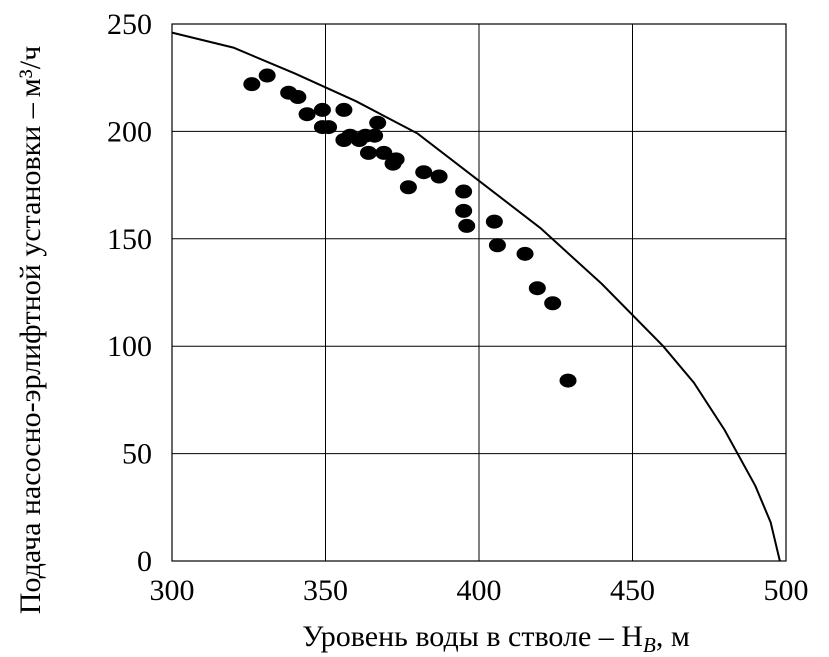 This screenshot has width=829, height=657. Describe the element at coordinates (30, 71) in the screenshot. I see `y-axis-label-tail: м³/ч` at that location.